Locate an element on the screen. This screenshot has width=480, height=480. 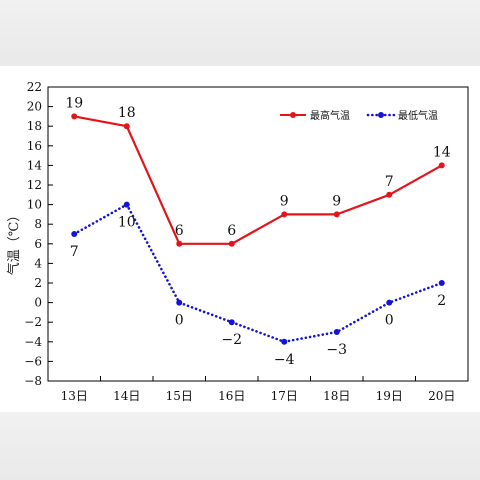
y-axis-label: 气温（℃） is located at coordinates (14, 242).